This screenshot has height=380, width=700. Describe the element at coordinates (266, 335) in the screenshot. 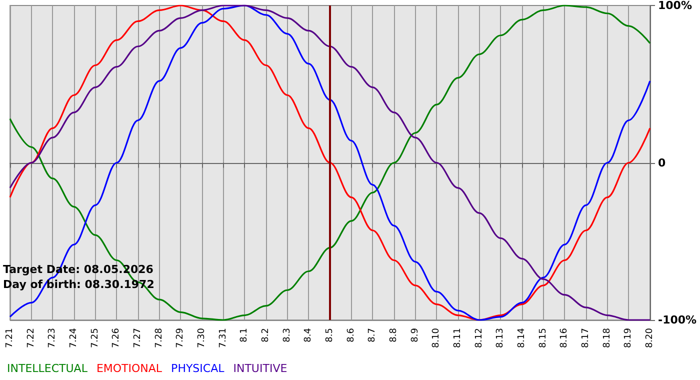

I see `x-tick-label: 8.2` at that location.